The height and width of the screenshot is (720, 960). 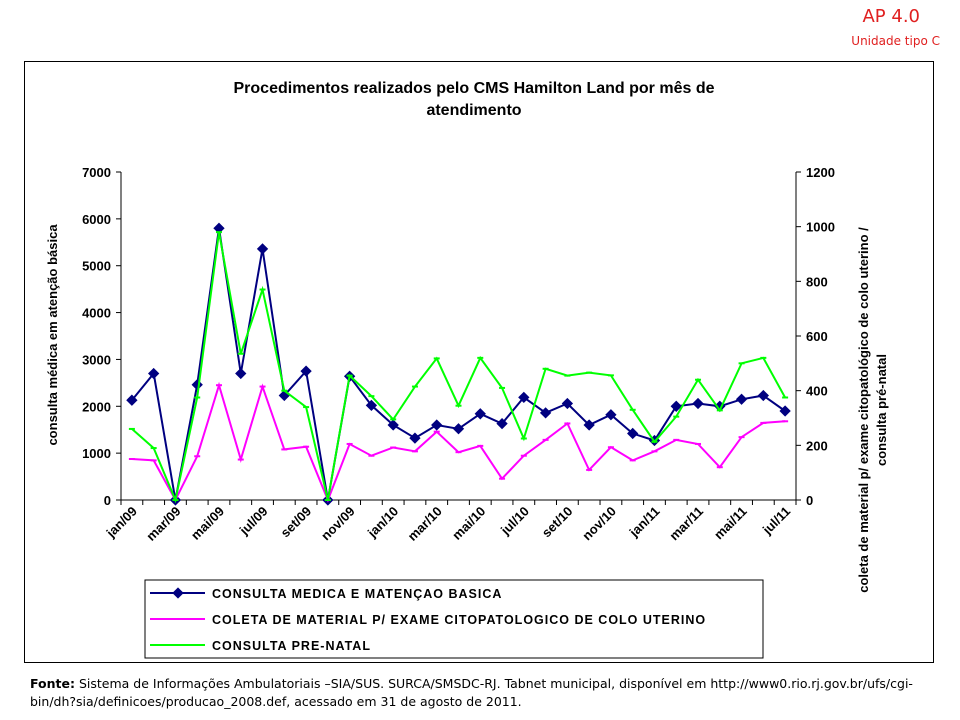 What do you see at coordinates (820, 172) in the screenshot?
I see `y-right-tick-label: 1200` at bounding box center [820, 172].